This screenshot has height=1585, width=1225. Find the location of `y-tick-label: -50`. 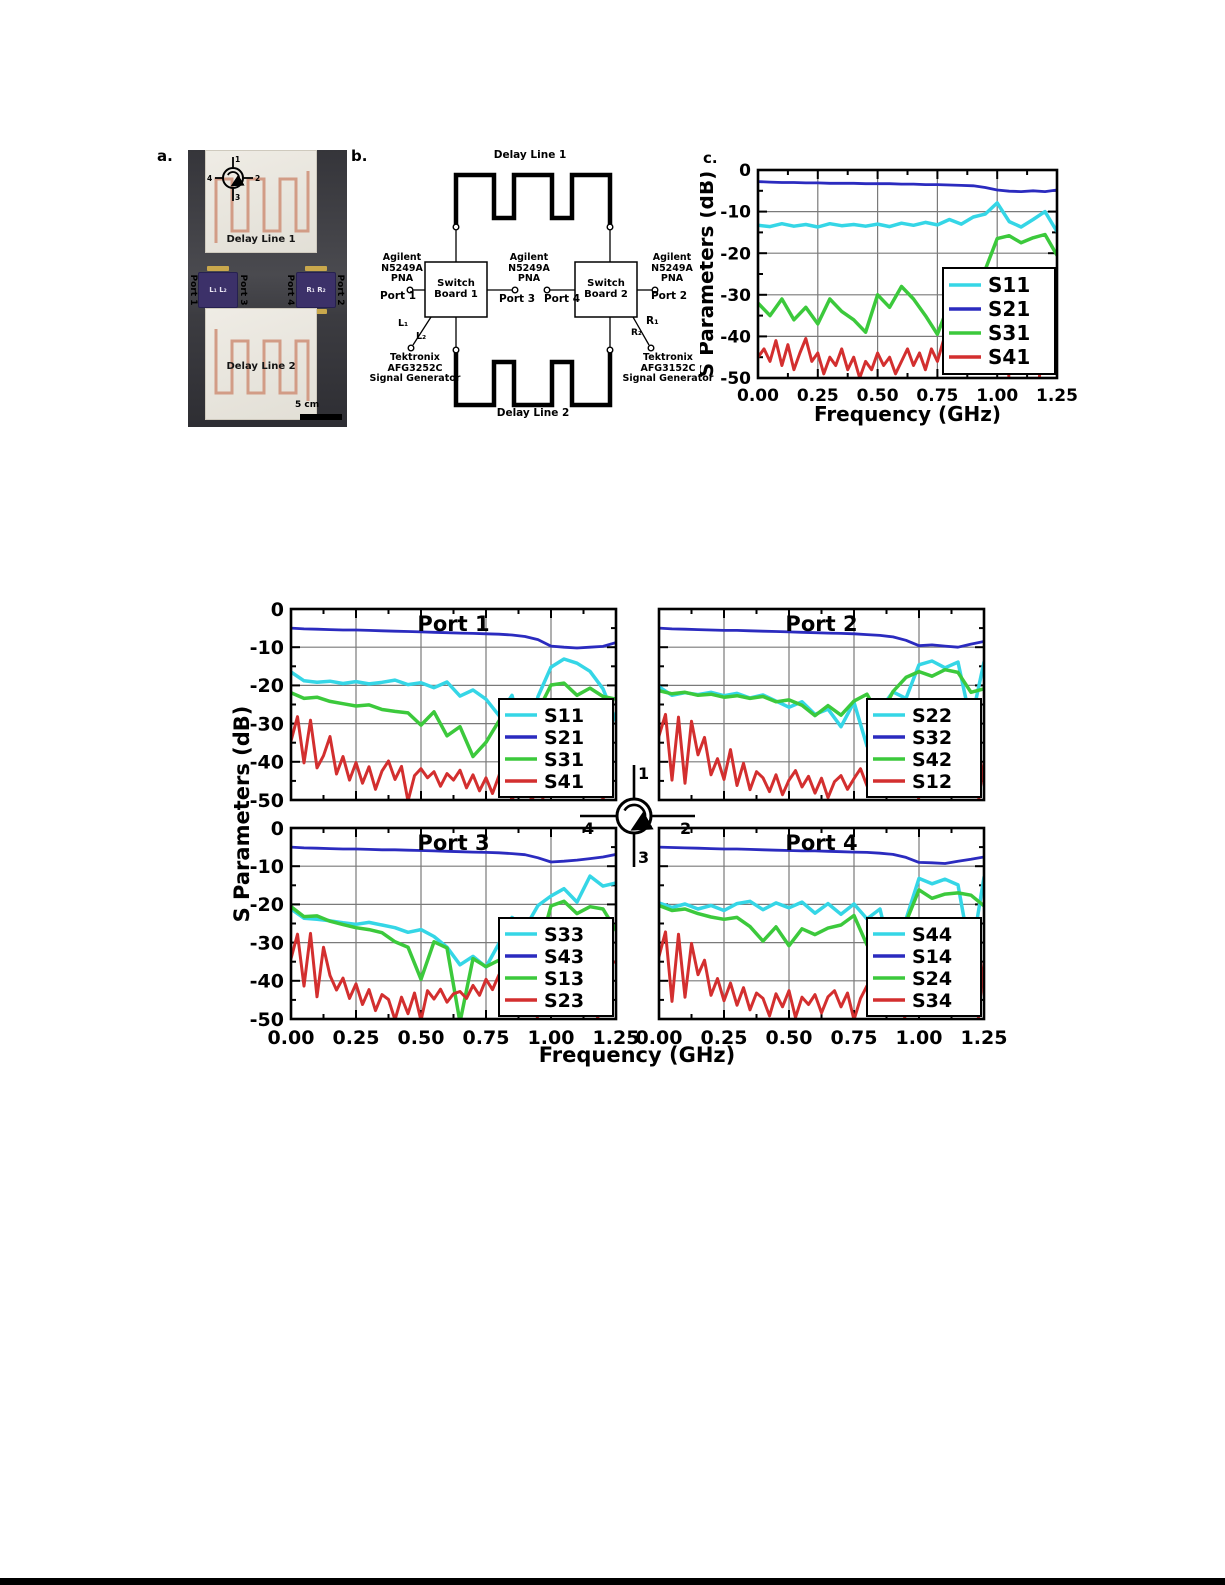

y-tick-label: -50 is located at coordinates (735, 379).